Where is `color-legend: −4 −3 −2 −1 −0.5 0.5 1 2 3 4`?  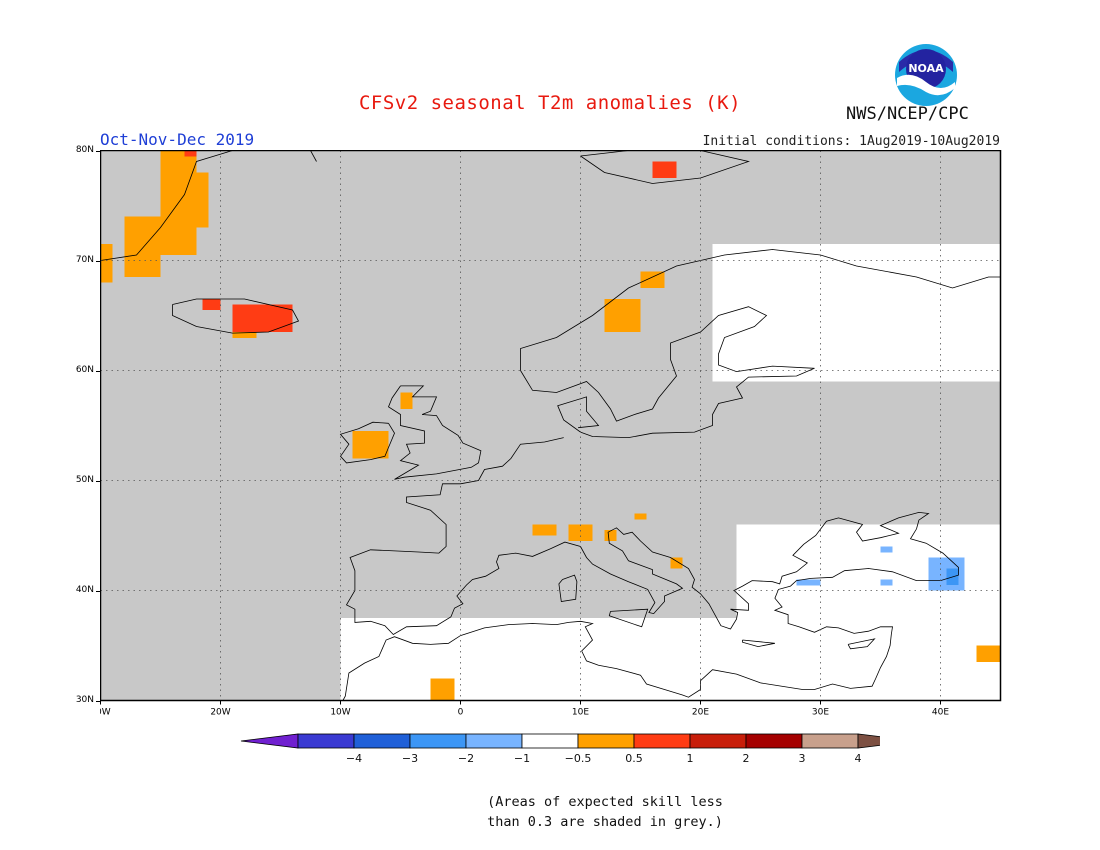
color-legend: −4 −3 −2 −1 −0.5 0.5 1 2 3 4 is located at coordinates (560, 749).